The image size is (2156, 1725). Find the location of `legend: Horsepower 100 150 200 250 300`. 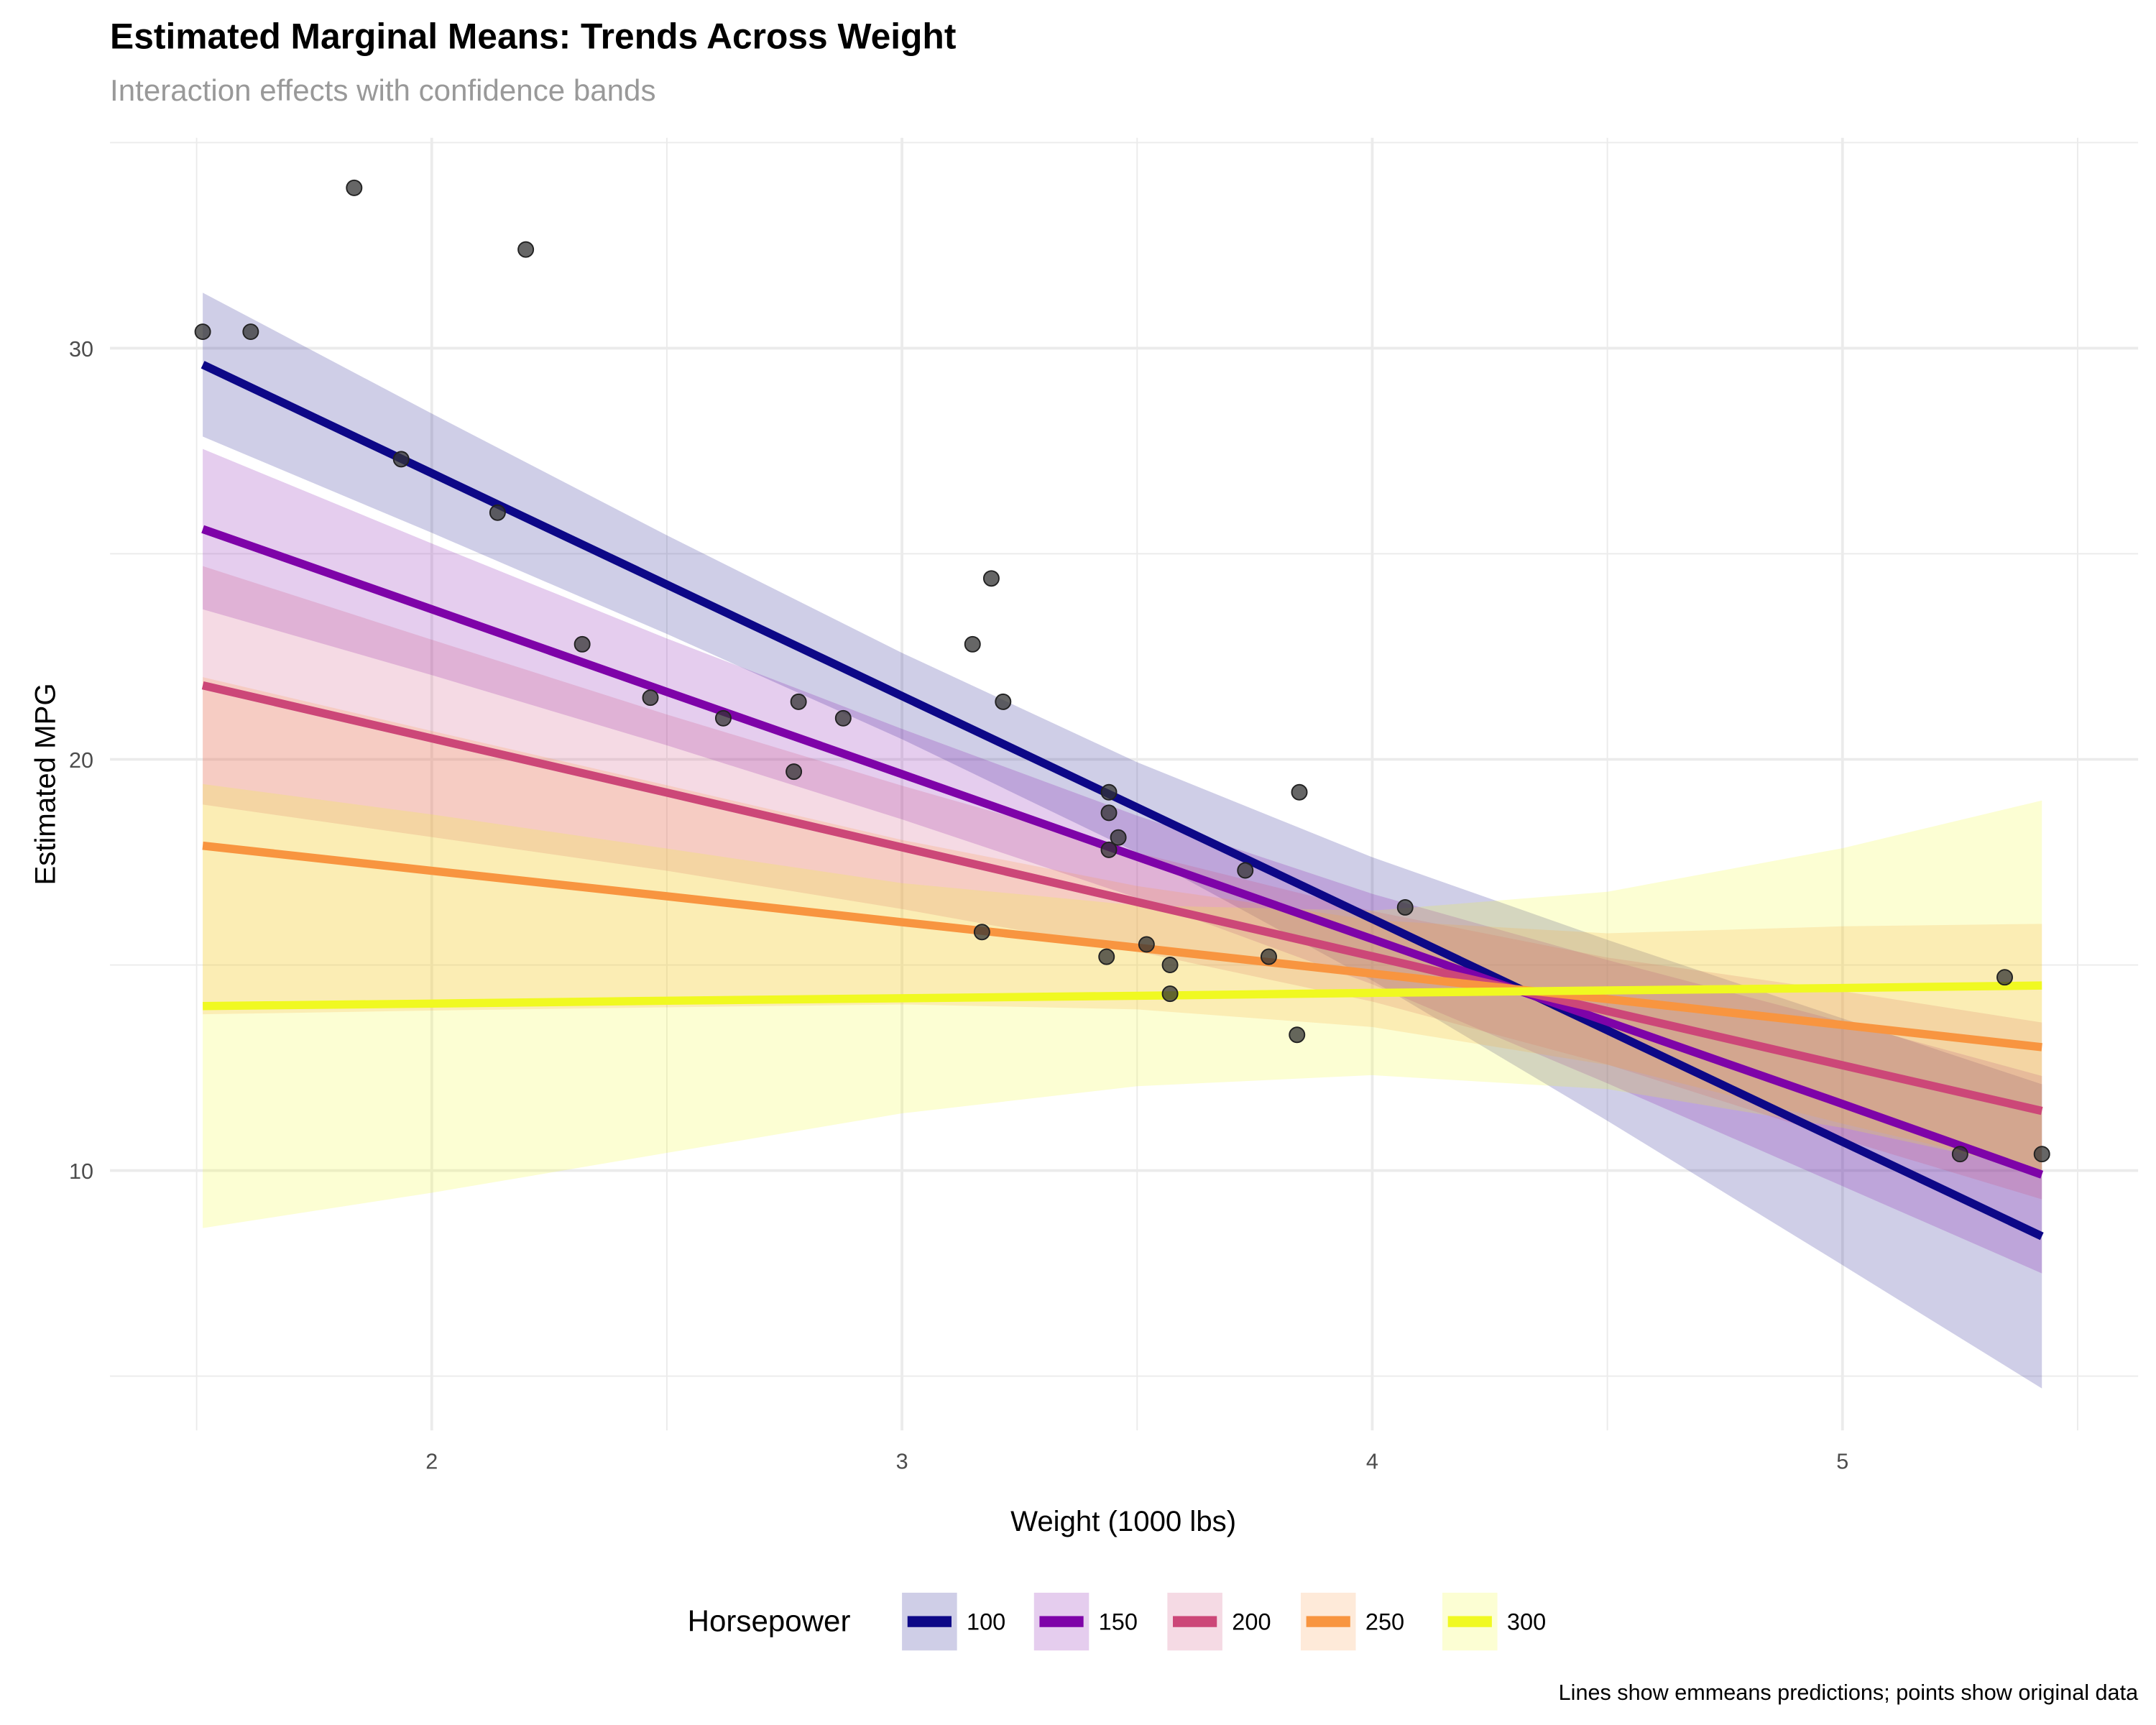

legend: Horsepower 100 150 200 250 300 is located at coordinates (1117, 1621).